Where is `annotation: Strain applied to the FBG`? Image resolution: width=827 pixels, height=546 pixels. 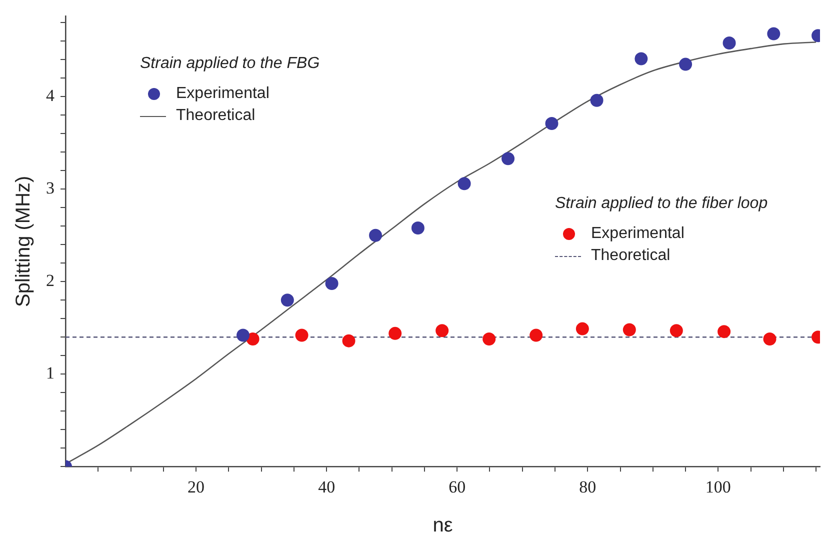
annotation: Strain applied to the FBG is located at coordinates (230, 64).